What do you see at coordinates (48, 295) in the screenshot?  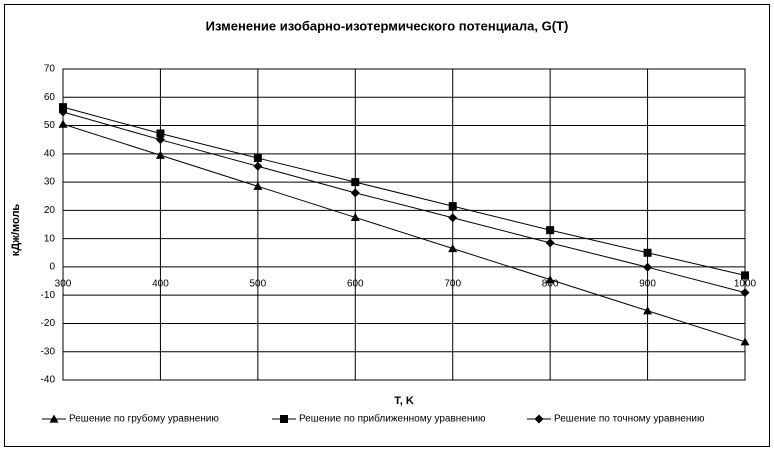 I see `y-tick-label: -10` at bounding box center [48, 295].